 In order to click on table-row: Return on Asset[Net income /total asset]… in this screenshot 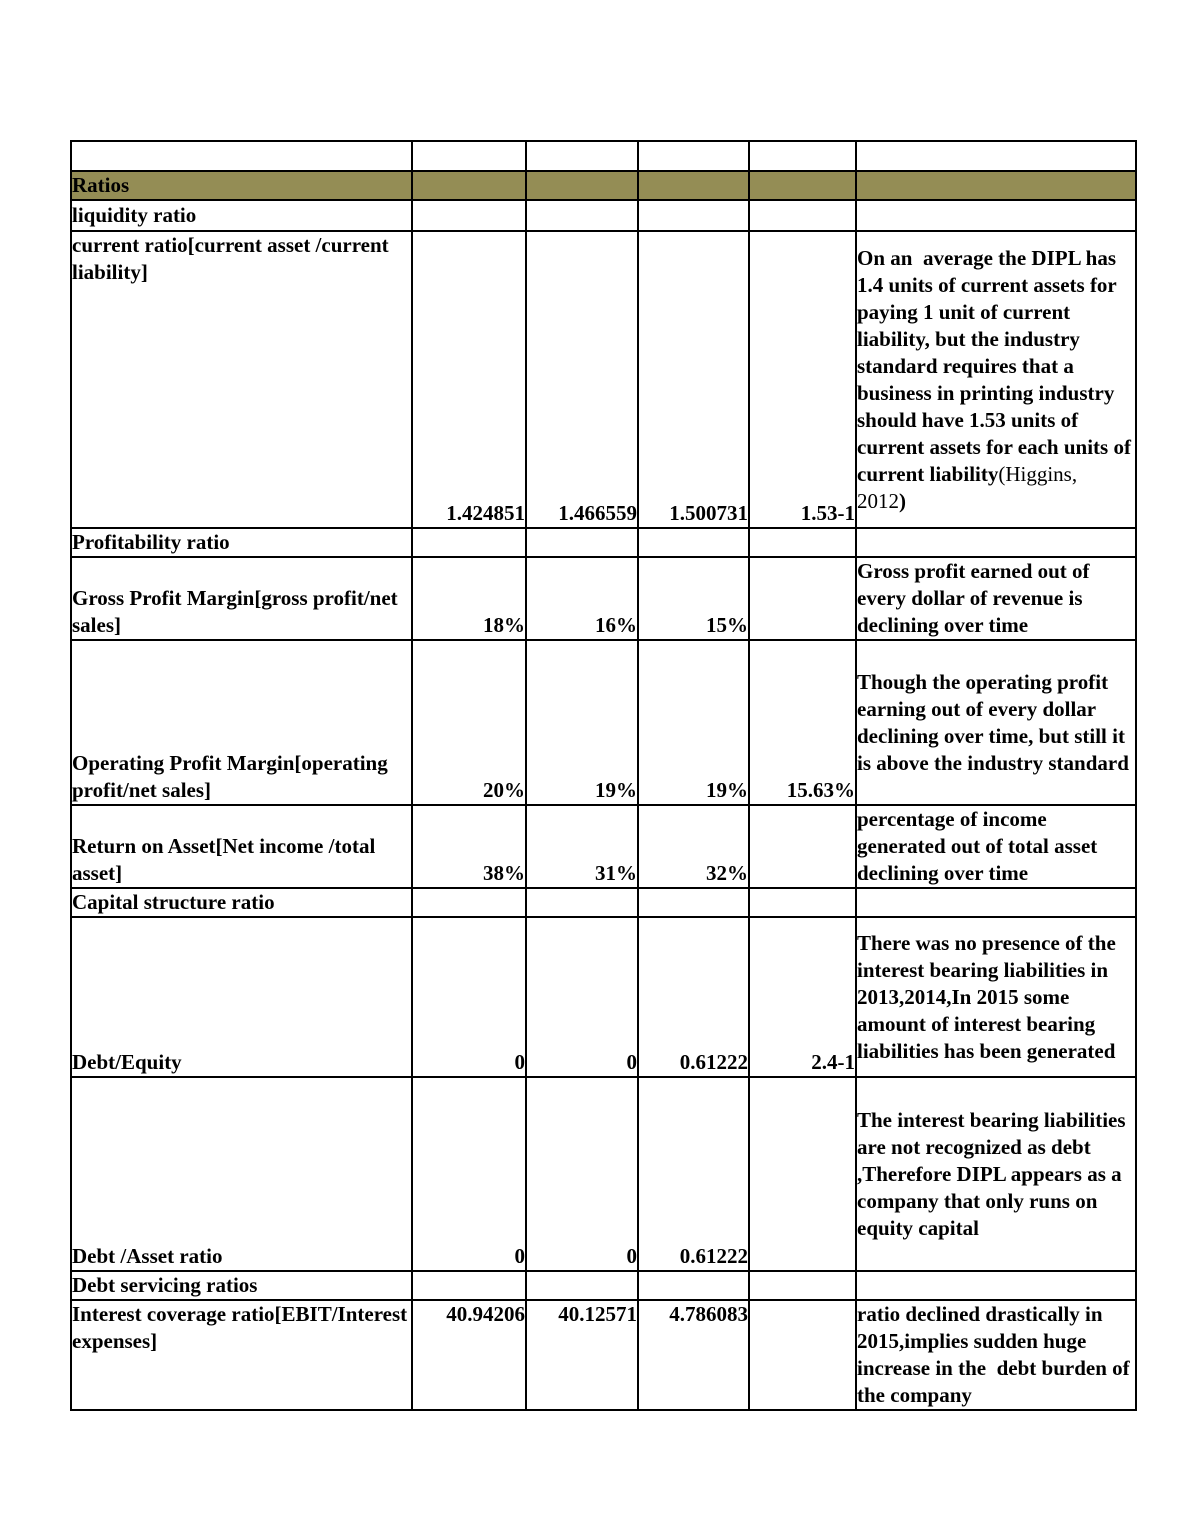, I will do `click(603, 846)`.